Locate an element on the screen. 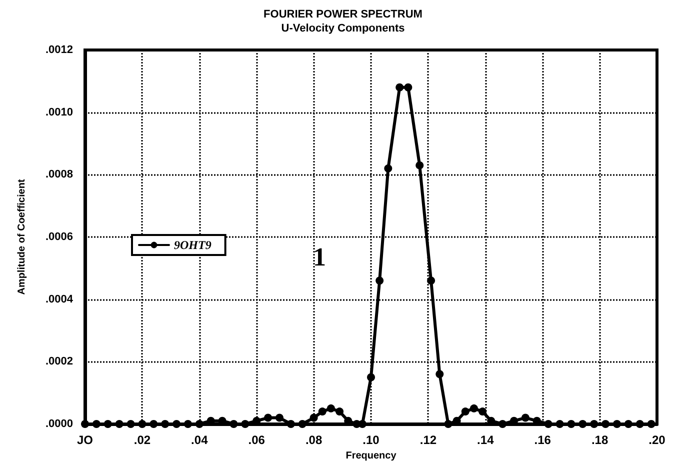  x-tick-label: .04 is located at coordinates (199, 440).